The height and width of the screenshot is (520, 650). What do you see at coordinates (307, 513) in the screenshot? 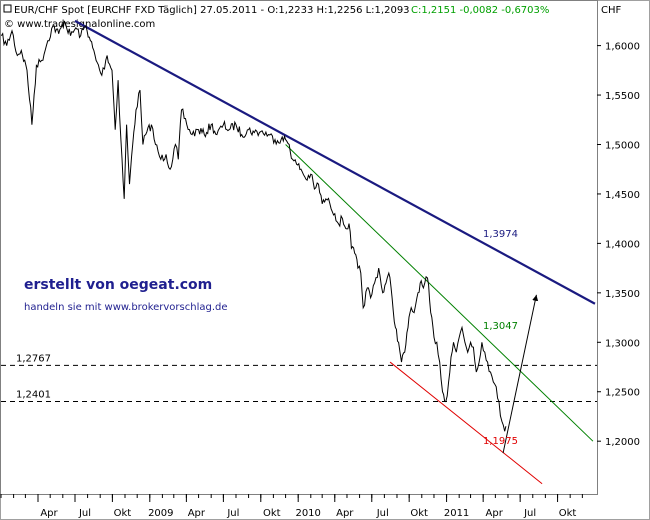
I see `x-tick-label: 2010` at bounding box center [307, 513].